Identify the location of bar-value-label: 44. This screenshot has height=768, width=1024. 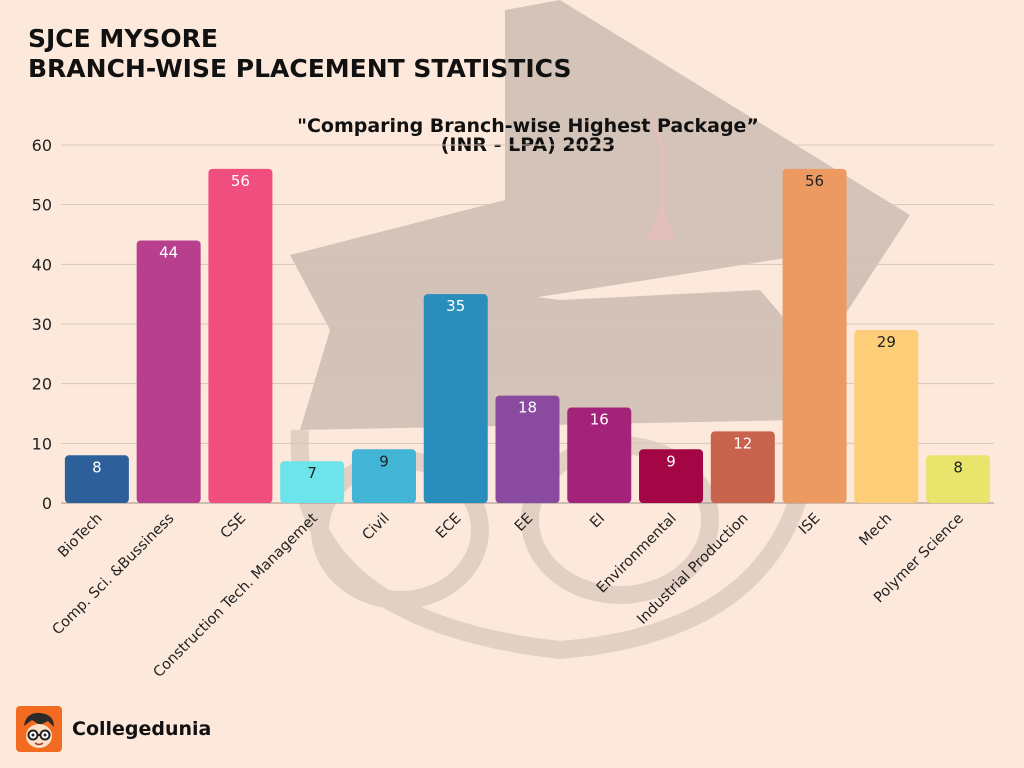
(168, 252).